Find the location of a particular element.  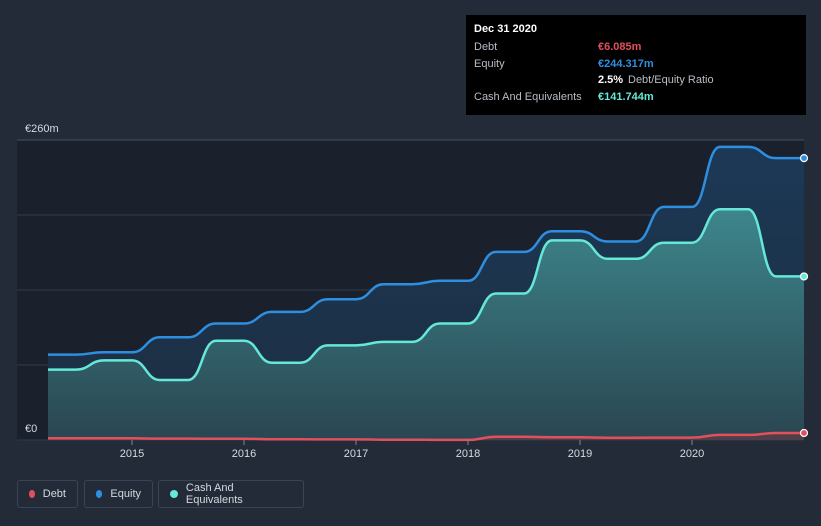

tooltip-equity-row: Equity €244.317m is located at coordinates (636, 64).